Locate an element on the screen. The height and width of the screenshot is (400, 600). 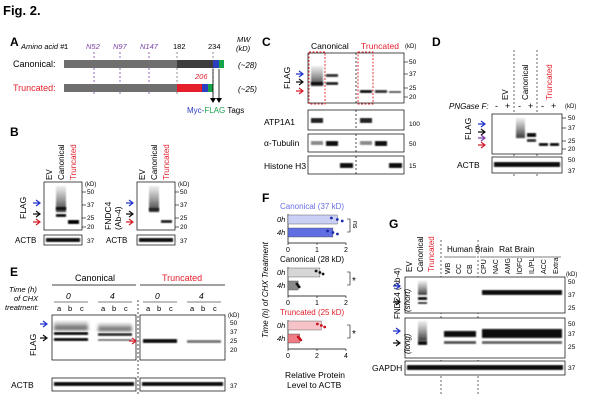
c-atp-marker: 100 is located at coordinates (414, 124).